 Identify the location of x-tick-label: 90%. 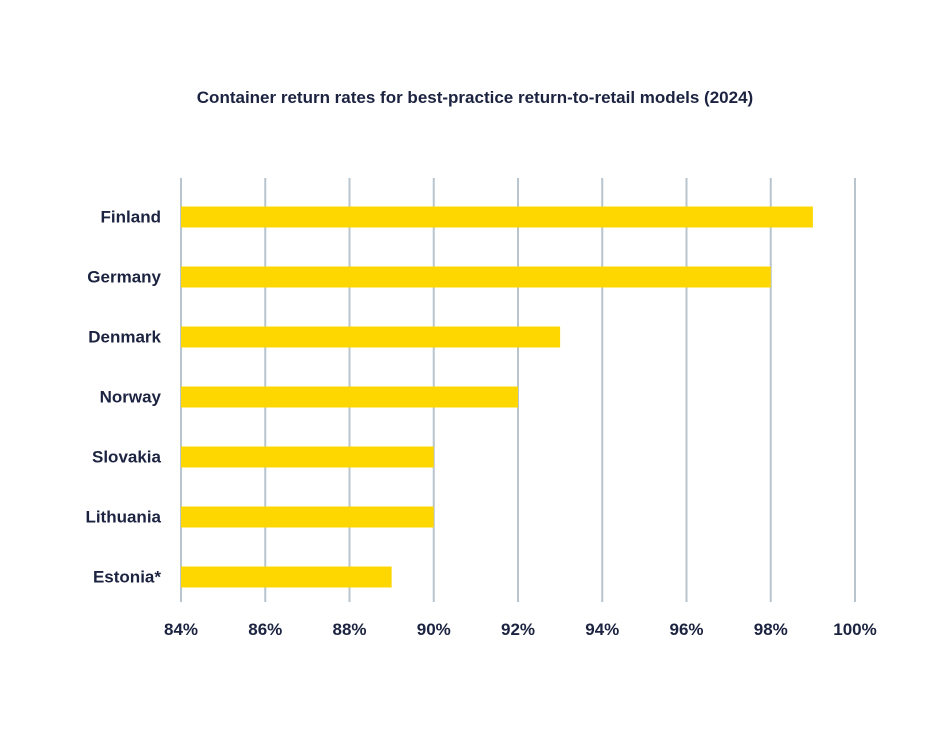
(434, 629).